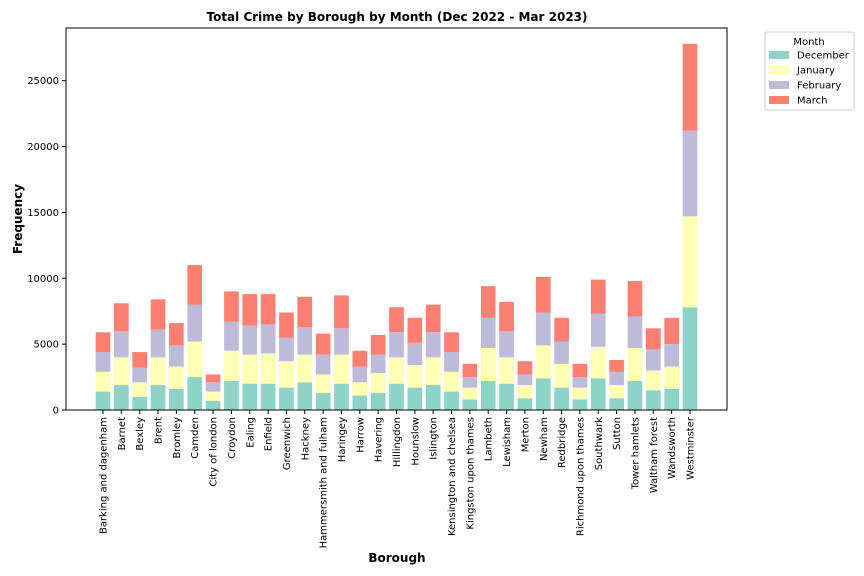 The image size is (864, 576). Describe the element at coordinates (360, 402) in the screenshot. I see `bar-harrow-december` at that location.